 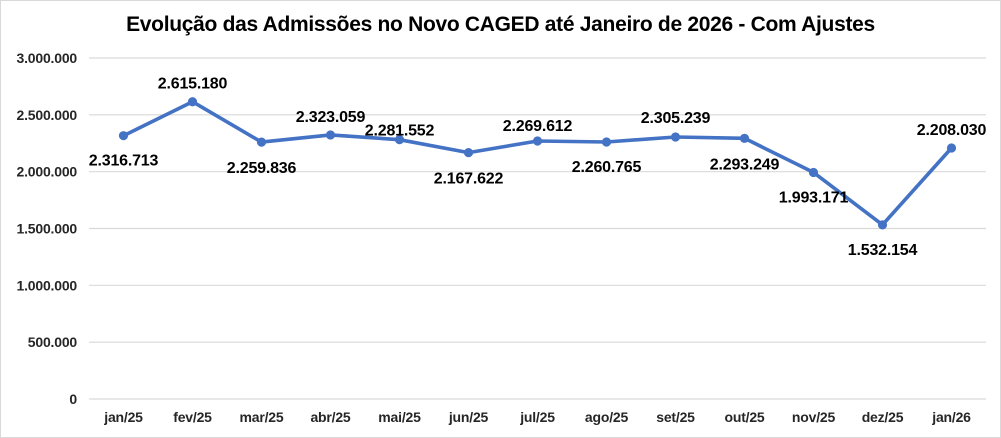 I want to click on x-tick-label: set/25, so click(x=675, y=417).